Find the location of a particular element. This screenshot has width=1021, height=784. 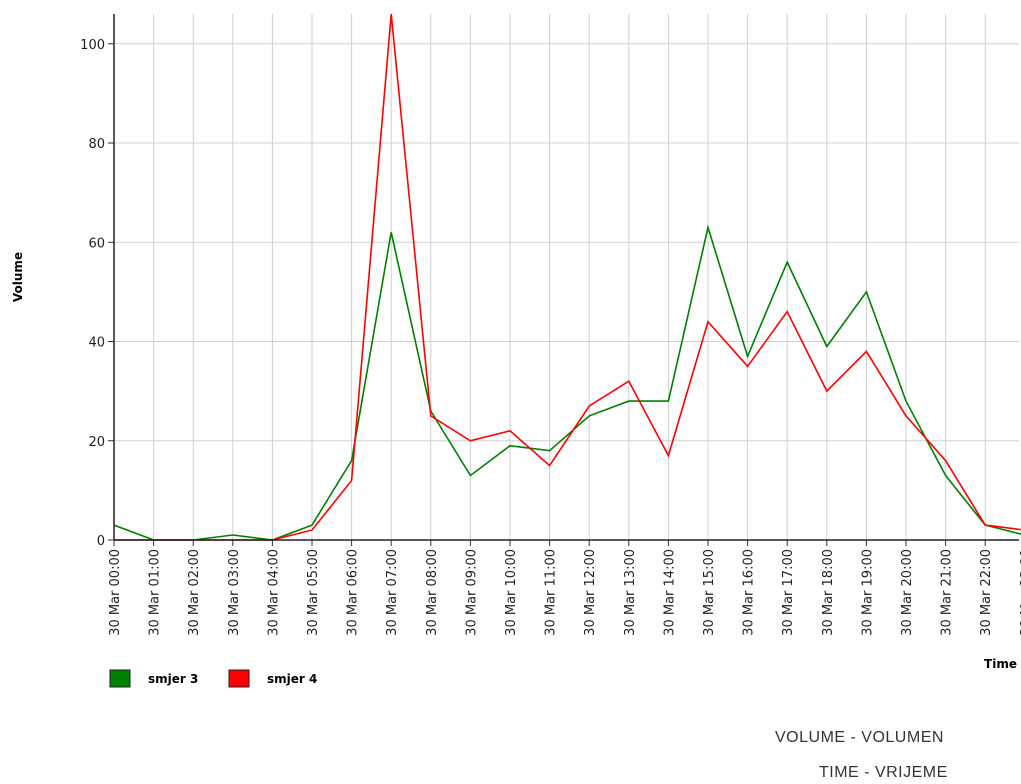

x-tick-label: 30 Mar 03:00 is located at coordinates (234, 592).